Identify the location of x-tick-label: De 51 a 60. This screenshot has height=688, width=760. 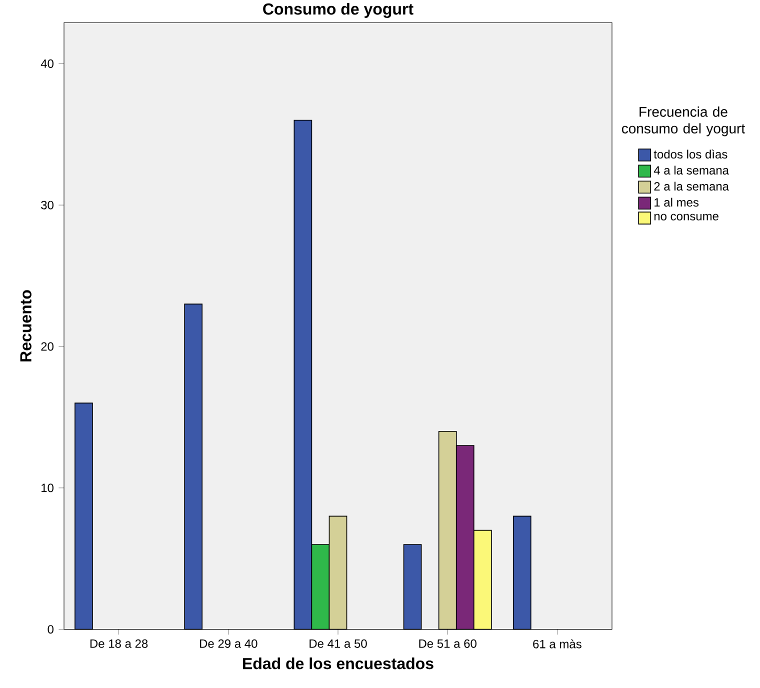
(447, 643).